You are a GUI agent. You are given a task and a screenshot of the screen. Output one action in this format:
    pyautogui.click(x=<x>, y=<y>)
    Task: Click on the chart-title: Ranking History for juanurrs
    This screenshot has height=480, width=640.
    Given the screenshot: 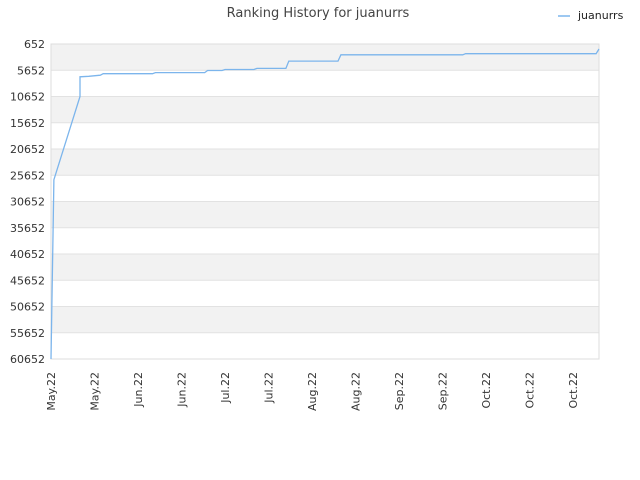 What is the action you would take?
    pyautogui.click(x=318, y=13)
    